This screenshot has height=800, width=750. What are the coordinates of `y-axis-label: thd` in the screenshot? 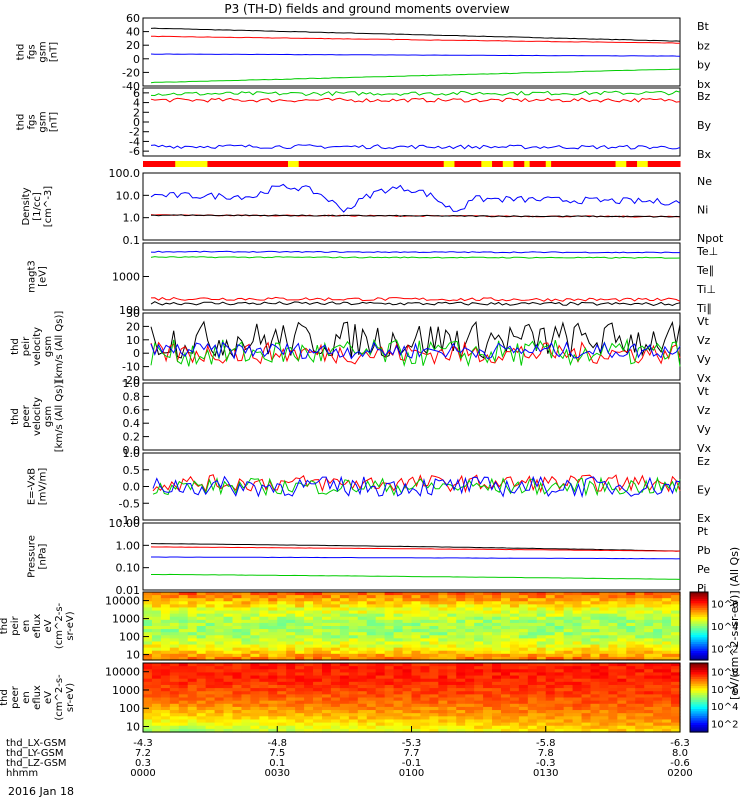 It's located at (21, 122).